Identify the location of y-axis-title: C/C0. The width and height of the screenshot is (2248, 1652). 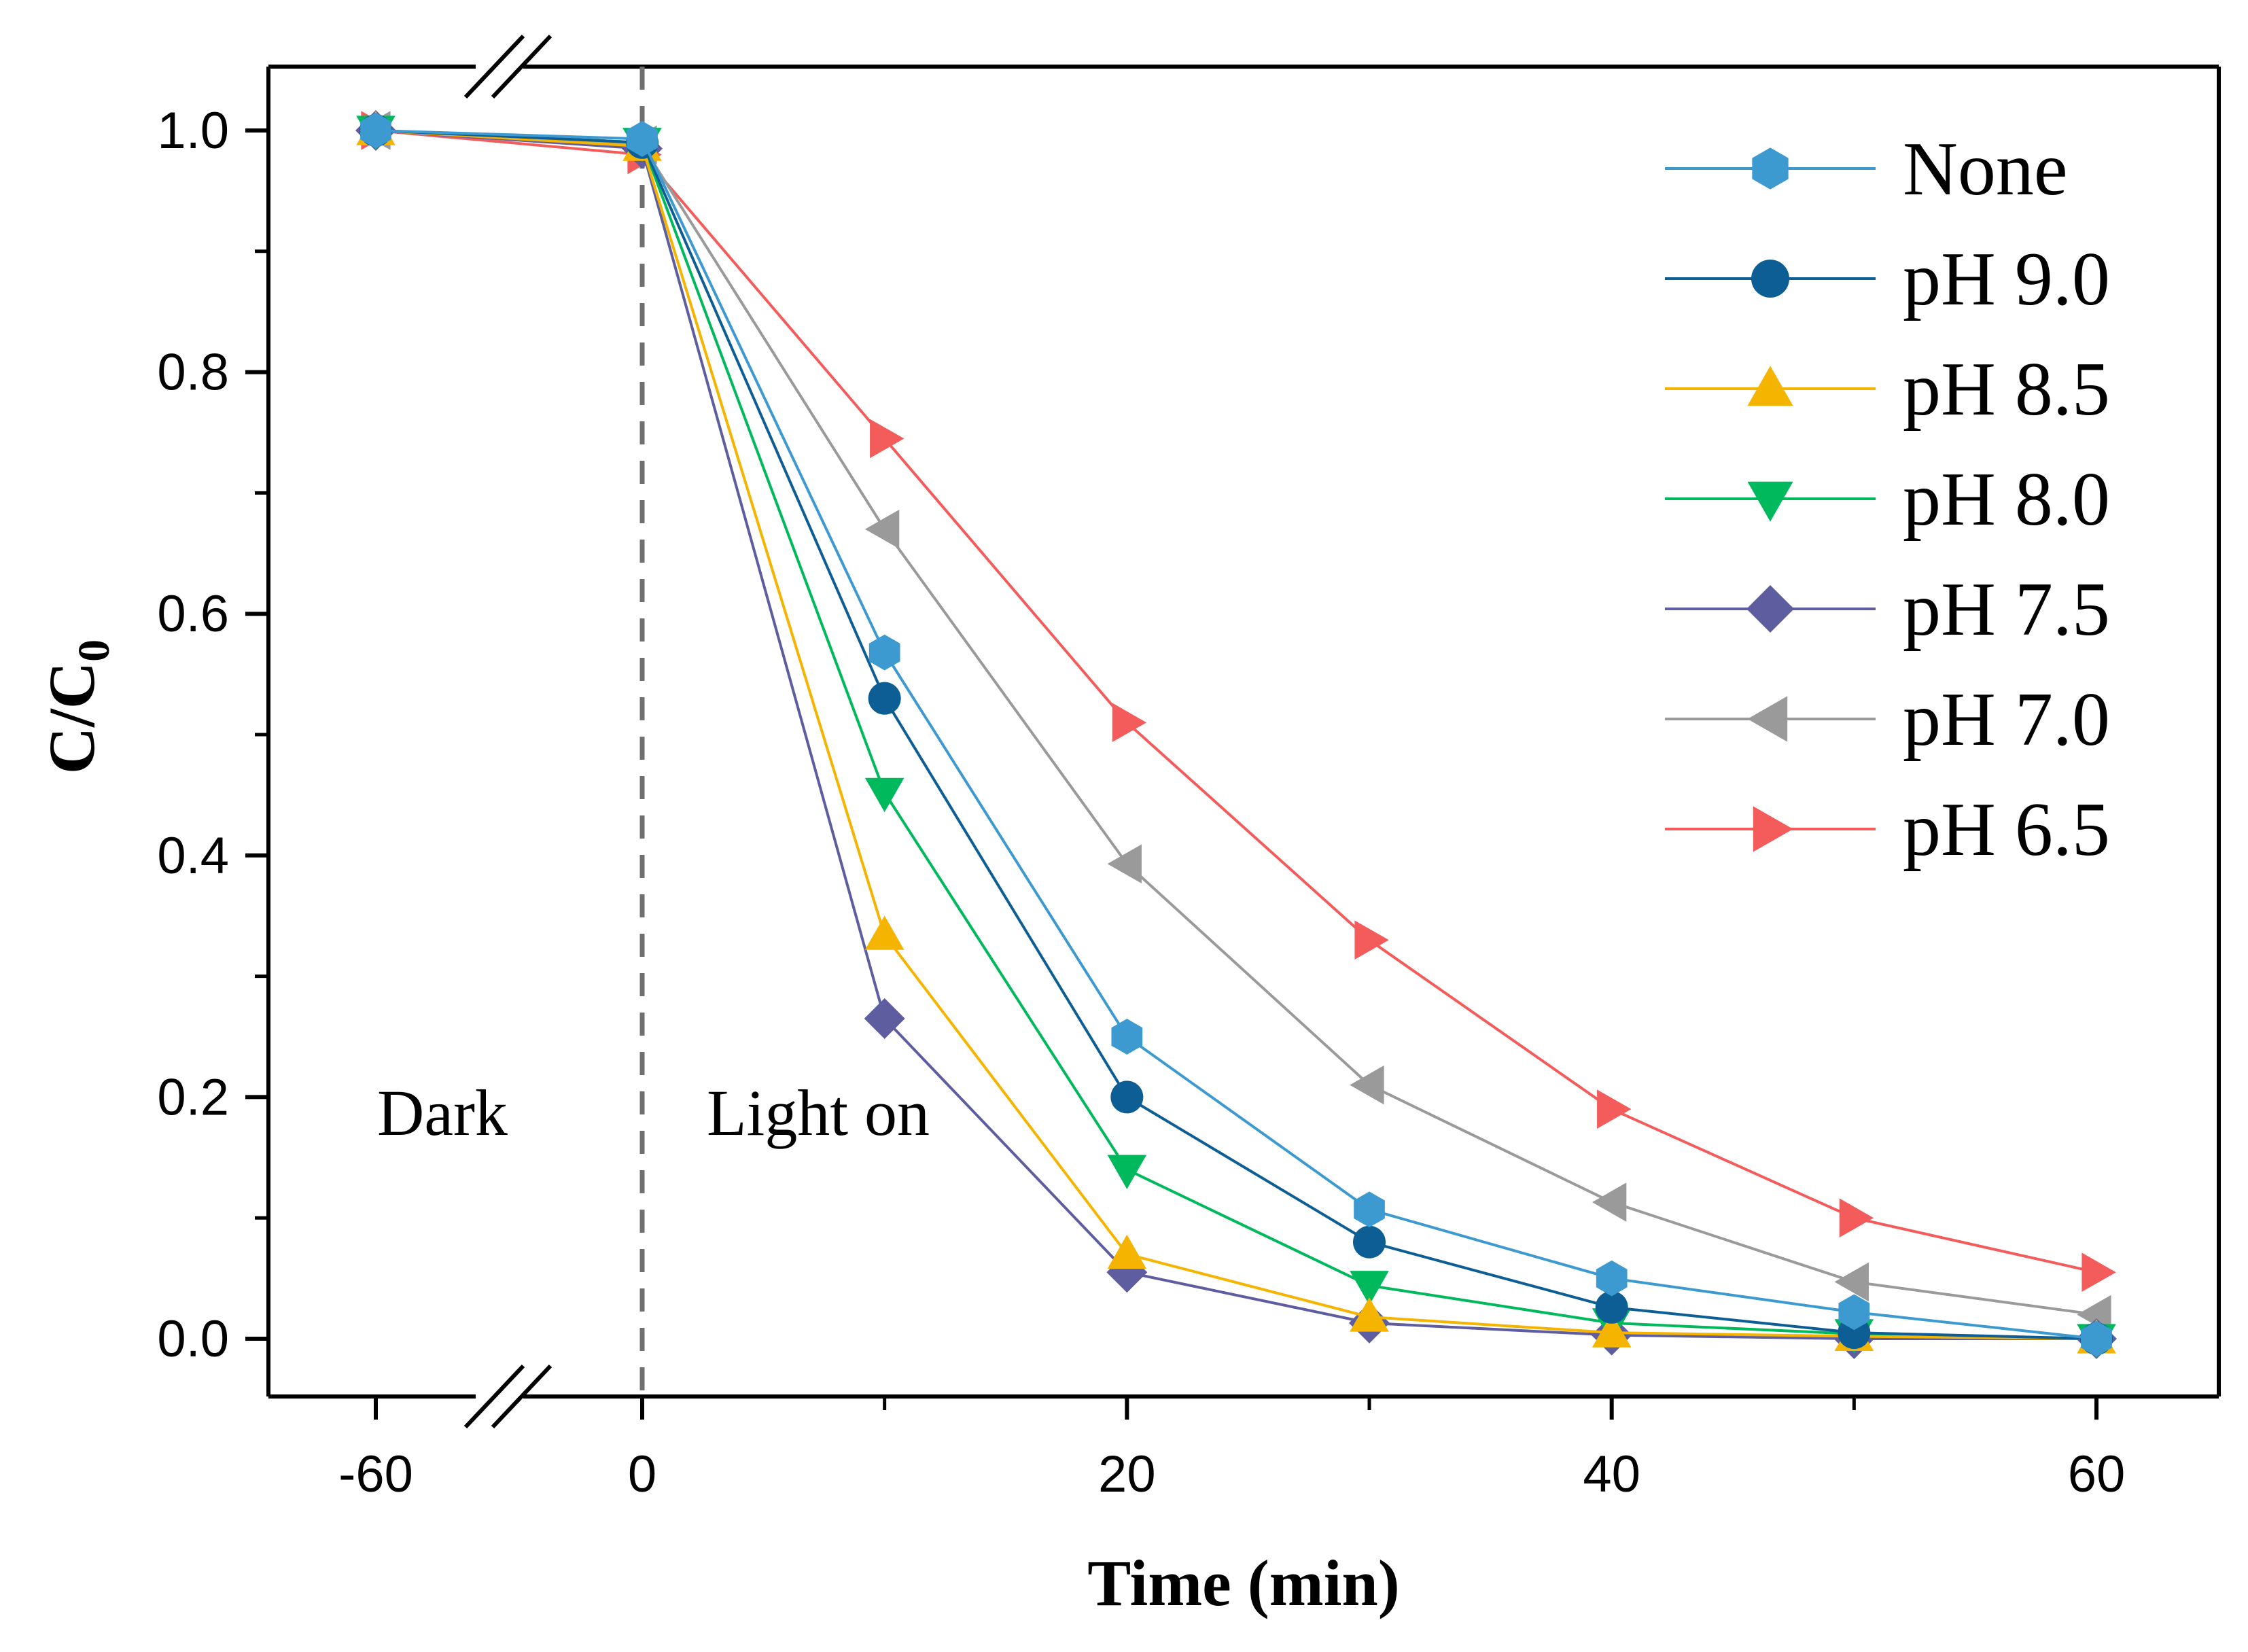
(77, 706).